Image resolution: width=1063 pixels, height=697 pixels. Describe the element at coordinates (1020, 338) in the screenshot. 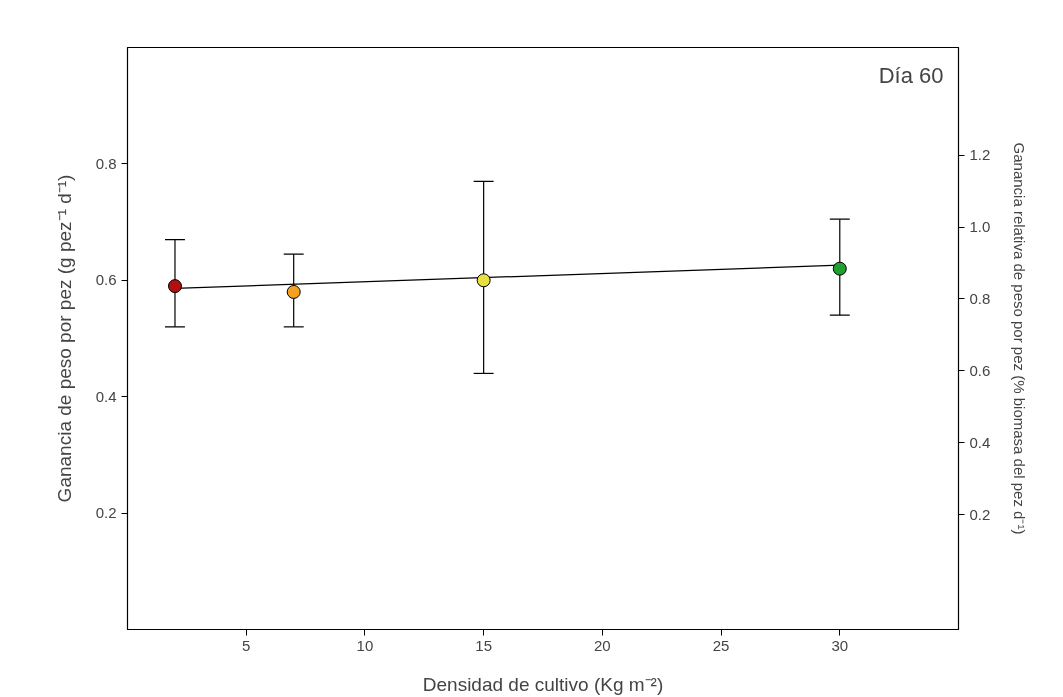

I see `y2-axis-title: Ganancia relativa de peso por pez (% biomasa del pez d⁻¹)` at that location.